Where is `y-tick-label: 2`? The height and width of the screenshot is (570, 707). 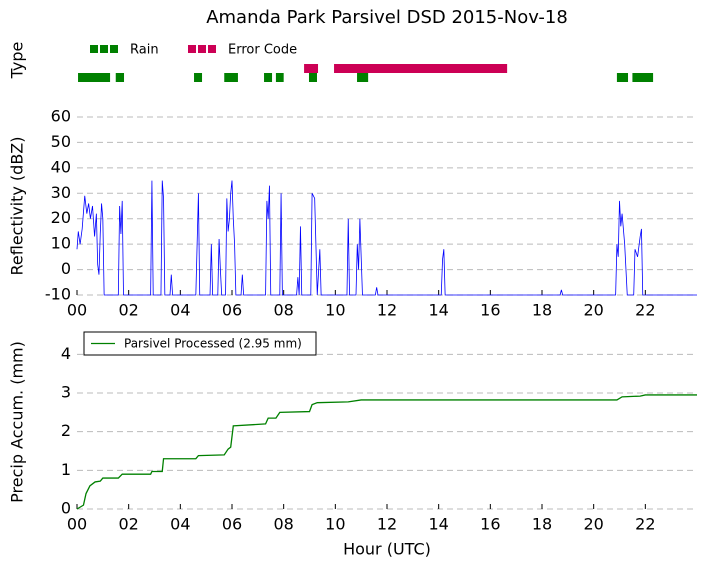
y-tick-label: 2 is located at coordinates (66, 430).